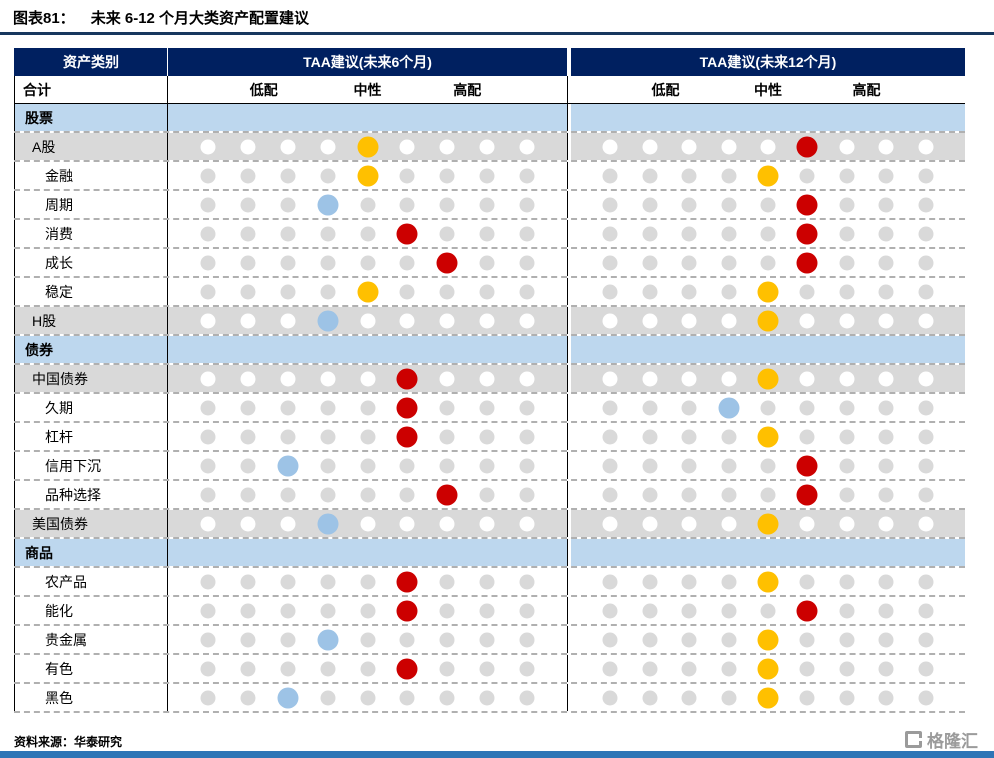 The image size is (994, 758). What do you see at coordinates (91, 610) in the screenshot?
I see `row-label: 能化` at bounding box center [91, 610].